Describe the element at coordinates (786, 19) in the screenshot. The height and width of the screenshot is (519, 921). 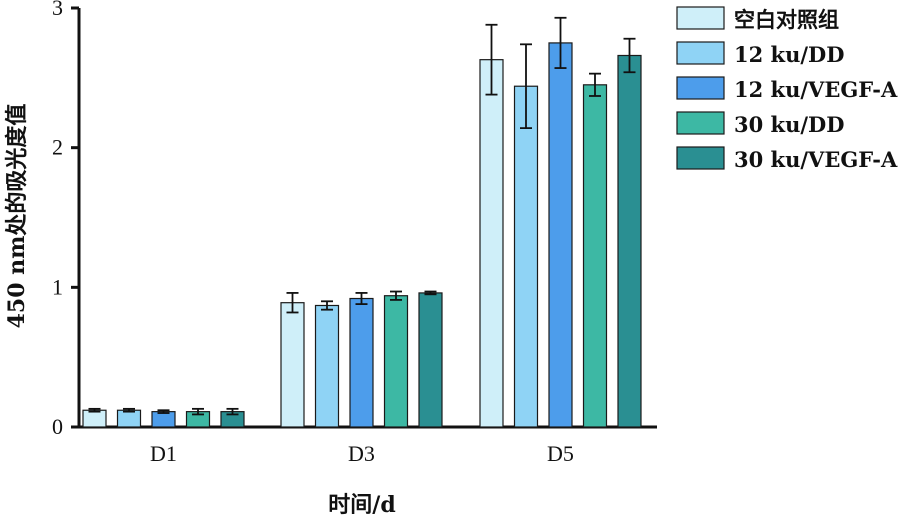
I see `legend-label: 空白对照组` at that location.